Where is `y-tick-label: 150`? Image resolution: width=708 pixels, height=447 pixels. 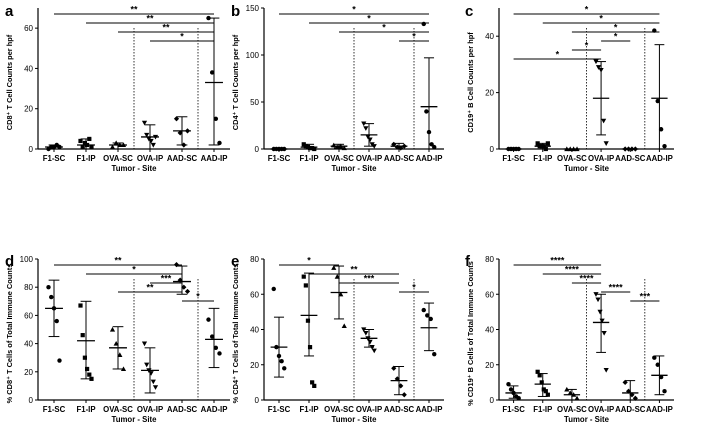 y-tick-label: 150 is located at coordinates (253, 8).